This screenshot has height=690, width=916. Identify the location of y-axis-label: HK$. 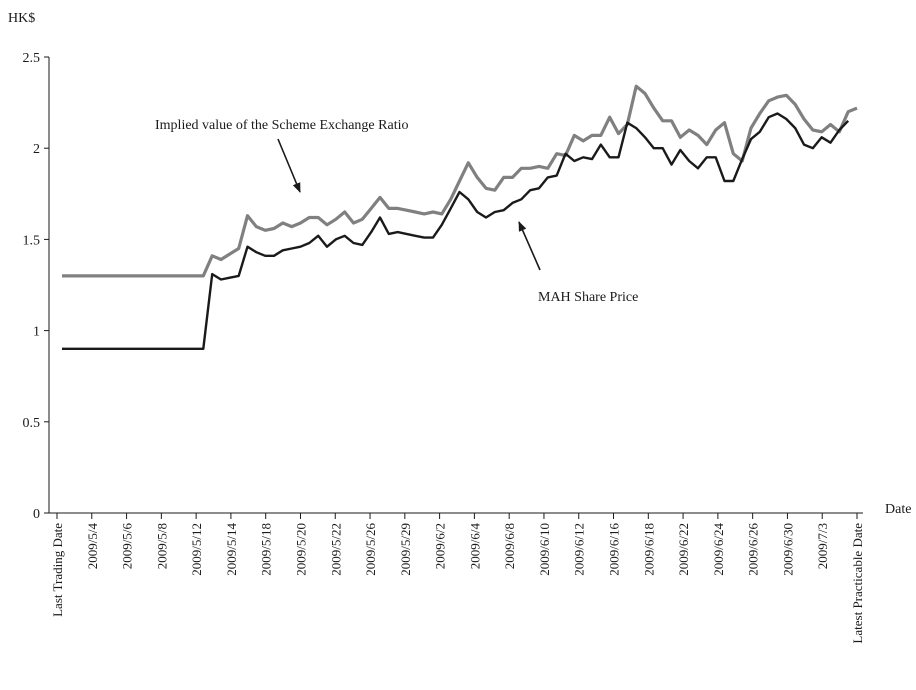
(21, 18).